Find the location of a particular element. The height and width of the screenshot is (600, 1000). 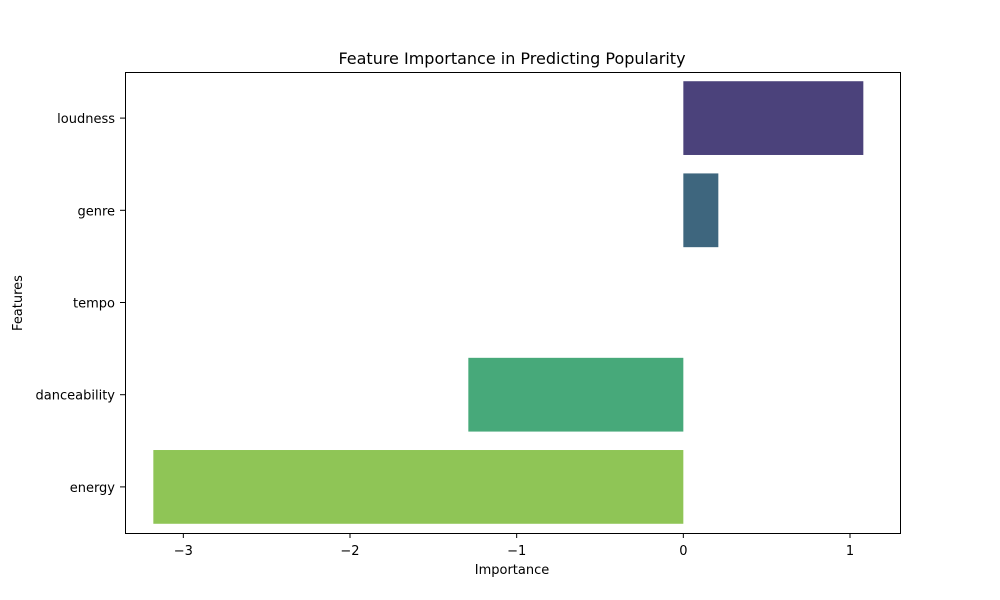

y-tick-label-genre: genre is located at coordinates (96, 211).